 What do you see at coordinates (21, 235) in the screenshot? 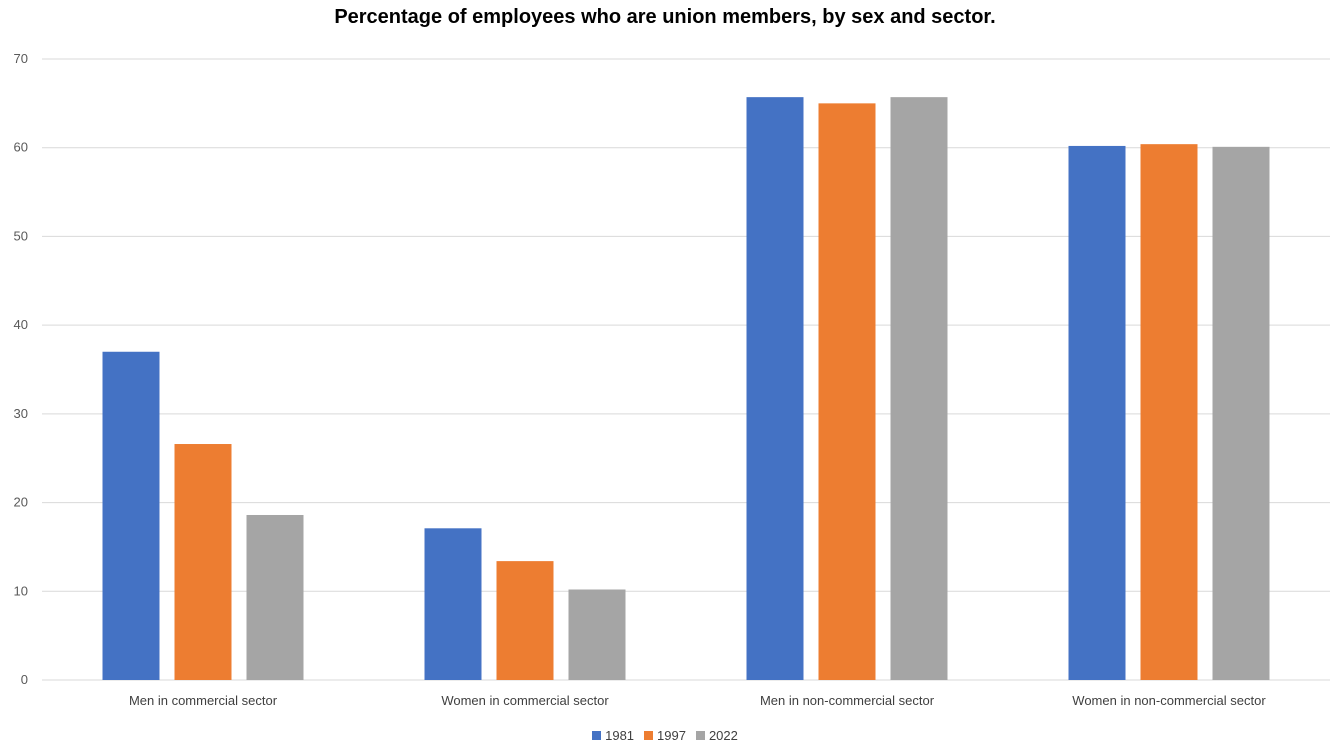
I see `y-tick-label: 50` at bounding box center [21, 235].